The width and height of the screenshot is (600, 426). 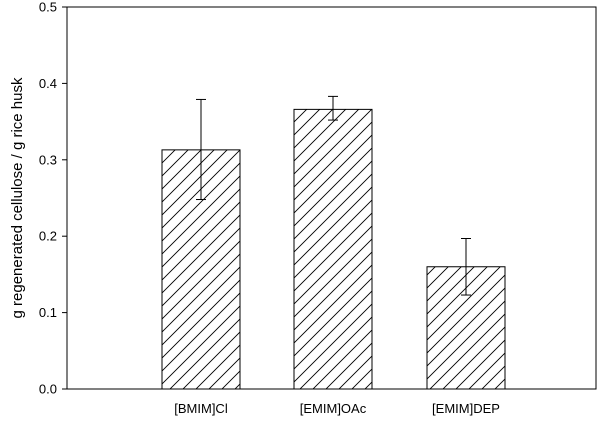 What do you see at coordinates (466, 408) in the screenshot?
I see `x-tick-label: [EMIM]DEP` at bounding box center [466, 408].